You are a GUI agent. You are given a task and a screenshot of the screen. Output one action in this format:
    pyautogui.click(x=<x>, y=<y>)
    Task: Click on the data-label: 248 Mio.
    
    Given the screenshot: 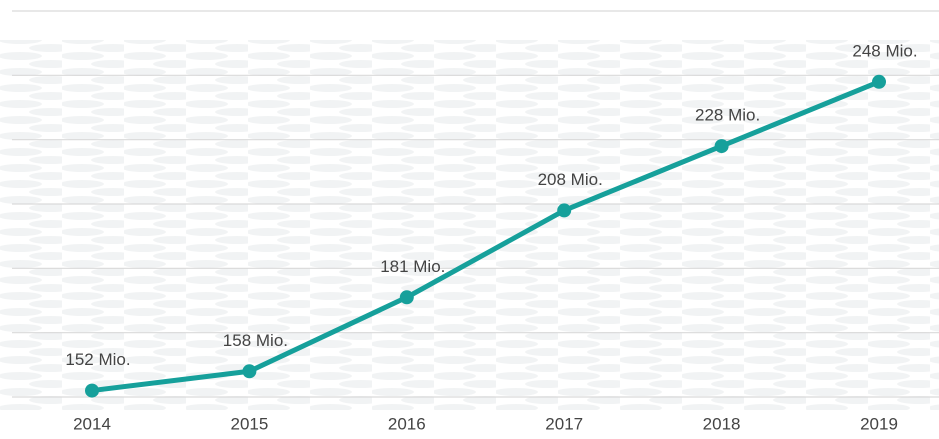 What is the action you would take?
    pyautogui.click(x=884, y=50)
    